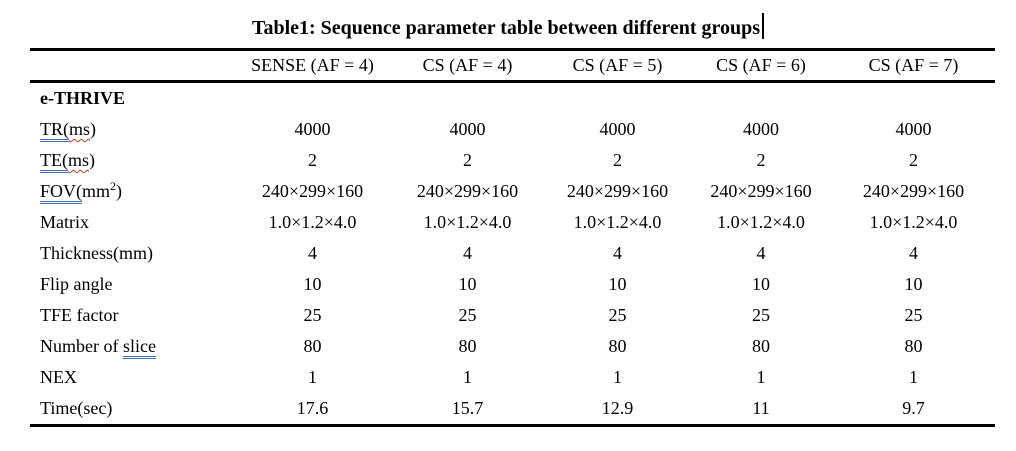 The width and height of the screenshot is (1016, 451). What do you see at coordinates (617, 66) in the screenshot?
I see `column-header: CS (AF = 5)` at bounding box center [617, 66].